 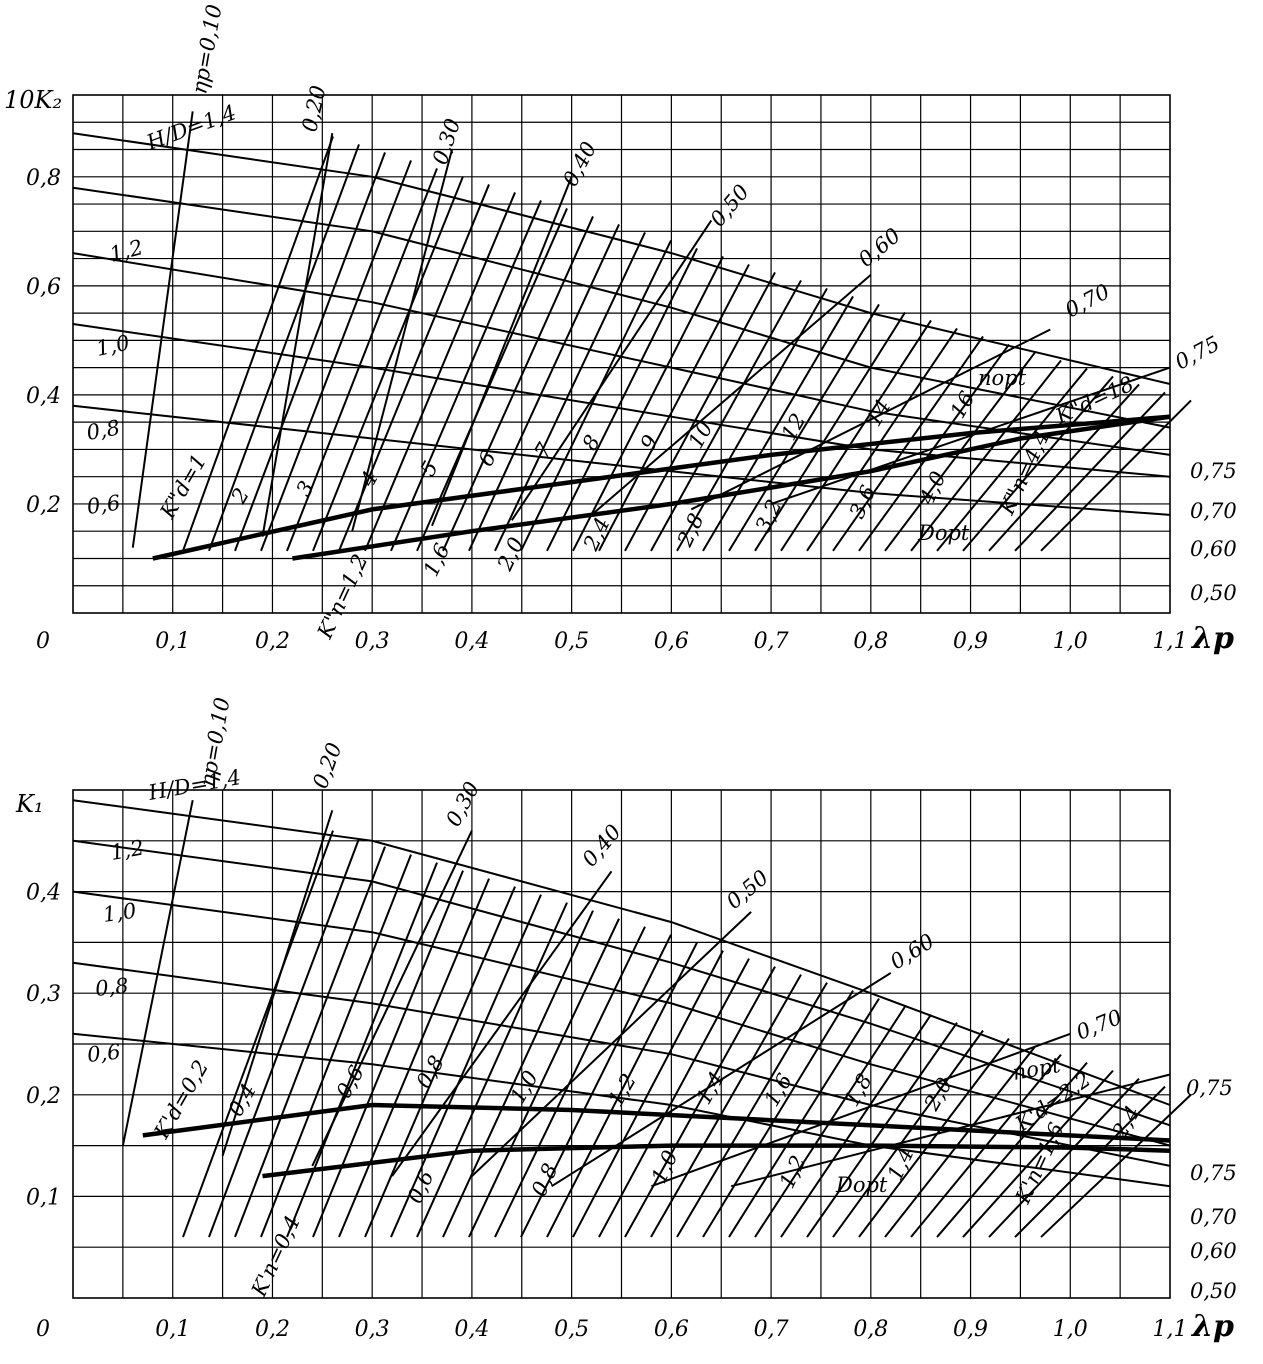 What do you see at coordinates (622, 1090) in the screenshot?
I see `curve-label: 1,2` at bounding box center [622, 1090].